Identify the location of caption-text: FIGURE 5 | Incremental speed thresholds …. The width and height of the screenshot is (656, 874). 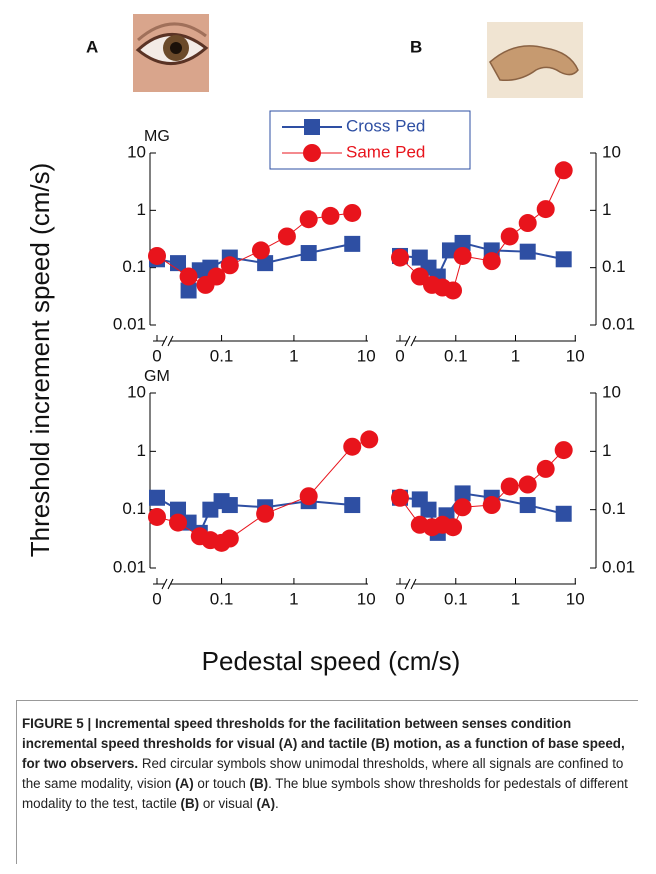
(323, 743).